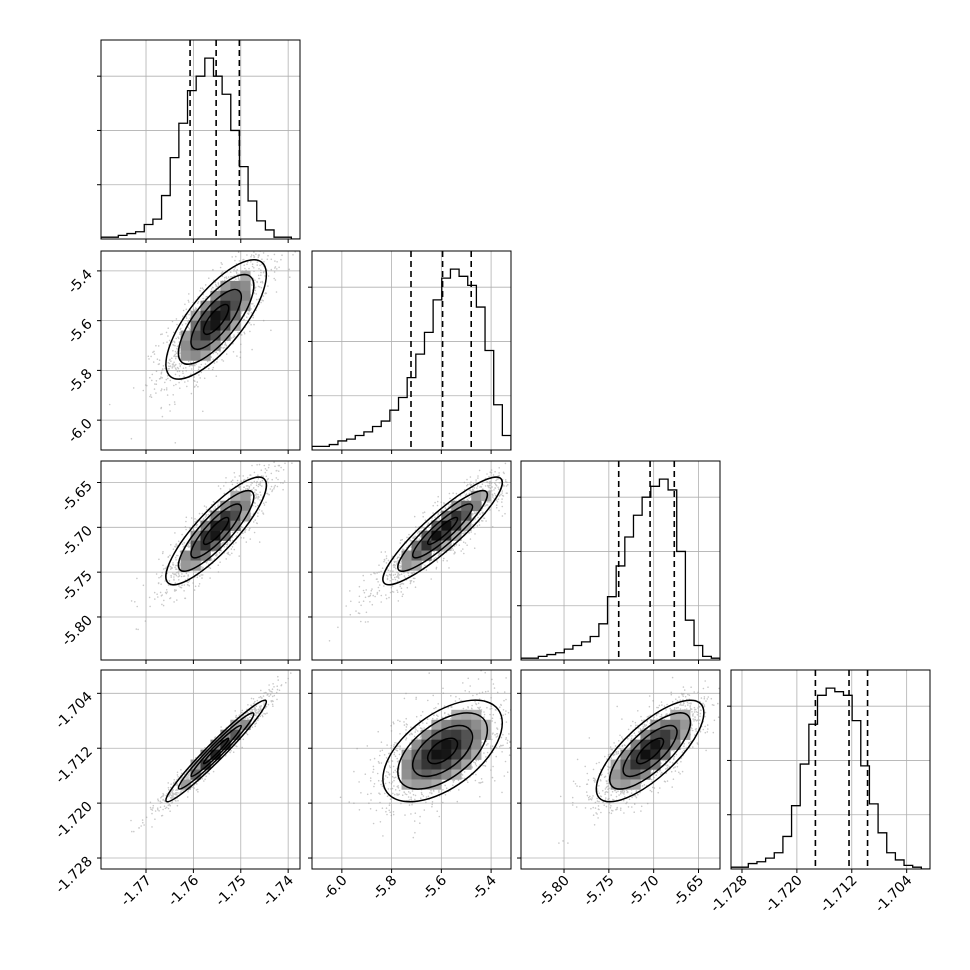 The height and width of the screenshot is (970, 970). What do you see at coordinates (783, 894) in the screenshot?
I see `x-tick-label: -1.720` at bounding box center [783, 894].